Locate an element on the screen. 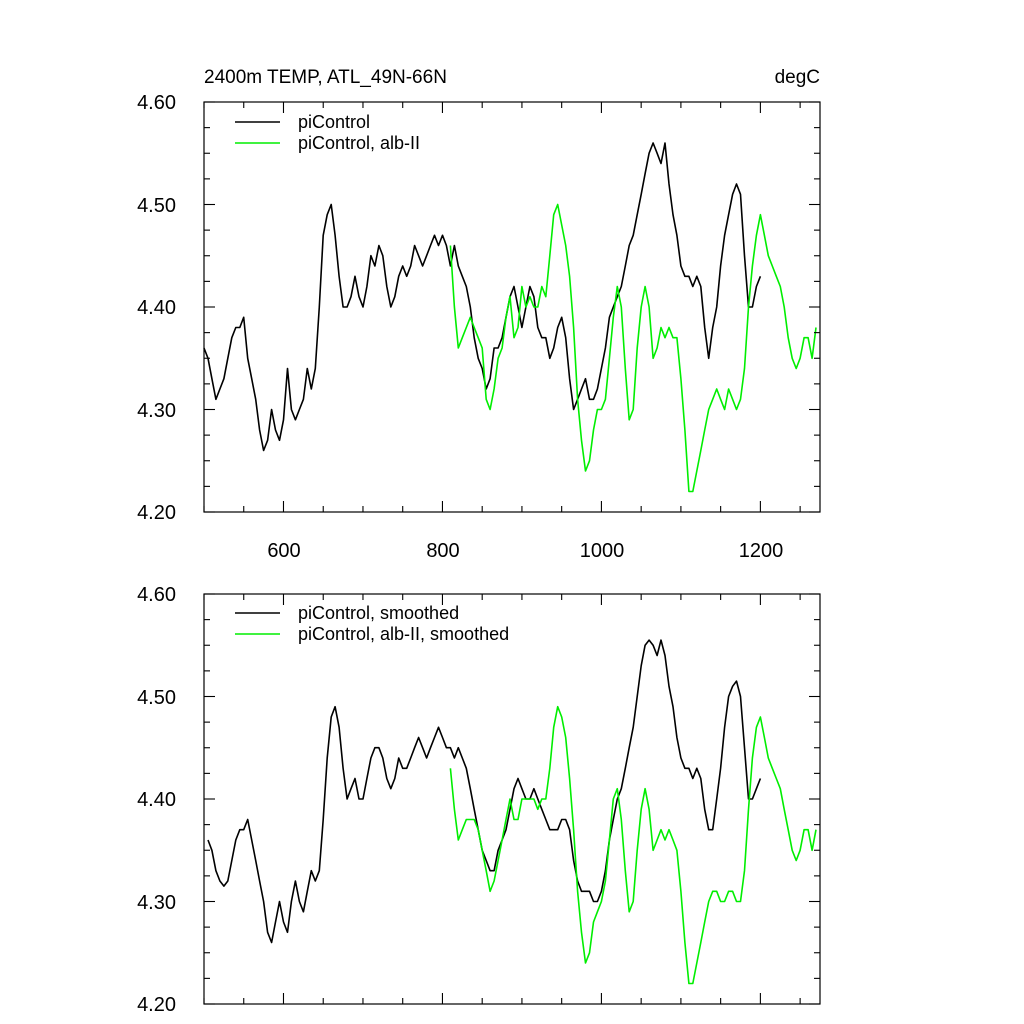  top-x-tick-label: 800 is located at coordinates (442, 551).